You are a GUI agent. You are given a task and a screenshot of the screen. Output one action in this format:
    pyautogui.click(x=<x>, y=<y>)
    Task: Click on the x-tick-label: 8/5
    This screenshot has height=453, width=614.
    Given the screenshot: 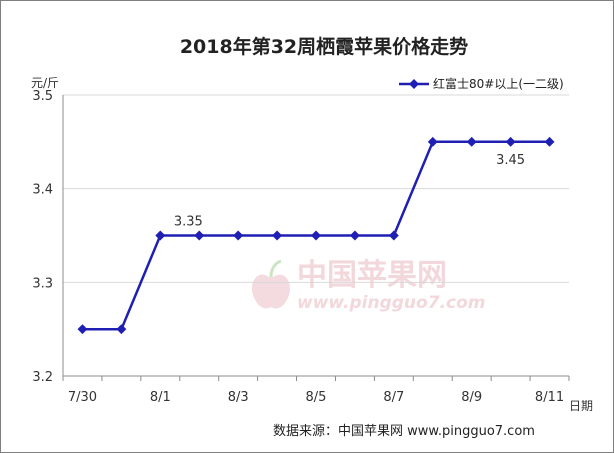 What is the action you would take?
    pyautogui.click(x=316, y=397)
    